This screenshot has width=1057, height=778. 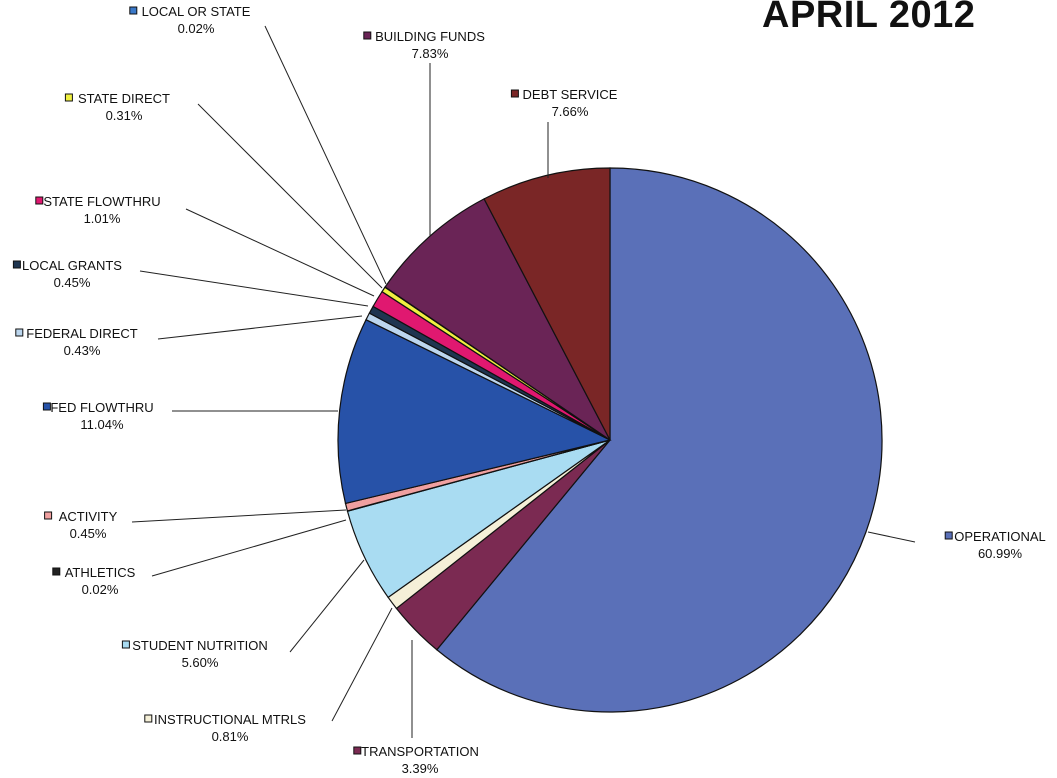 I want to click on leader-line-instructional-mtrls, so click(x=362, y=664).